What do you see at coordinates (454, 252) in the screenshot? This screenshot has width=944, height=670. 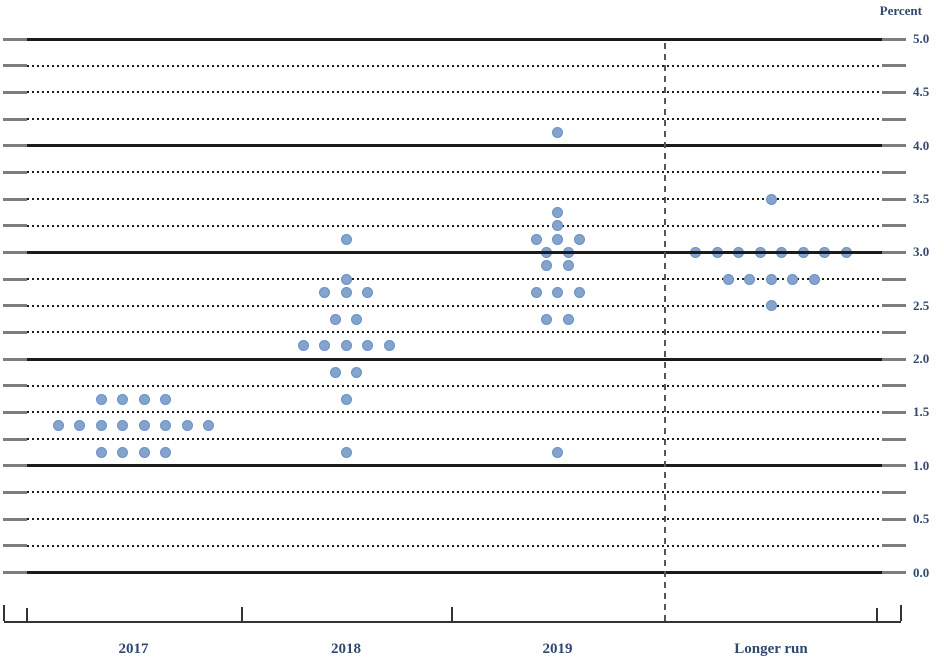 I see `gridline-solid-3.00` at bounding box center [454, 252].